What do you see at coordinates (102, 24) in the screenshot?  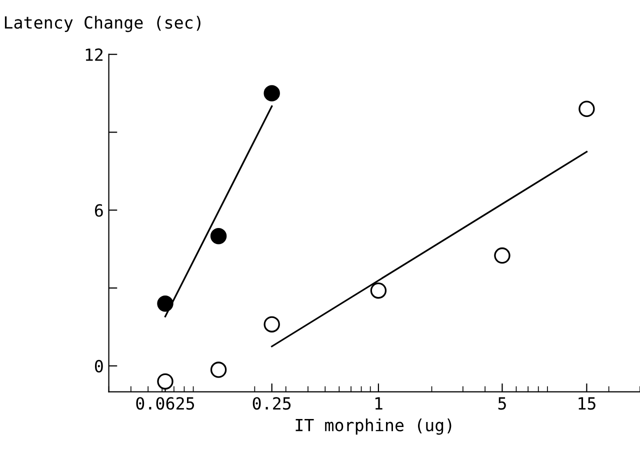 I see `y-axis-title: Latency Change (sec)` at bounding box center [102, 24].